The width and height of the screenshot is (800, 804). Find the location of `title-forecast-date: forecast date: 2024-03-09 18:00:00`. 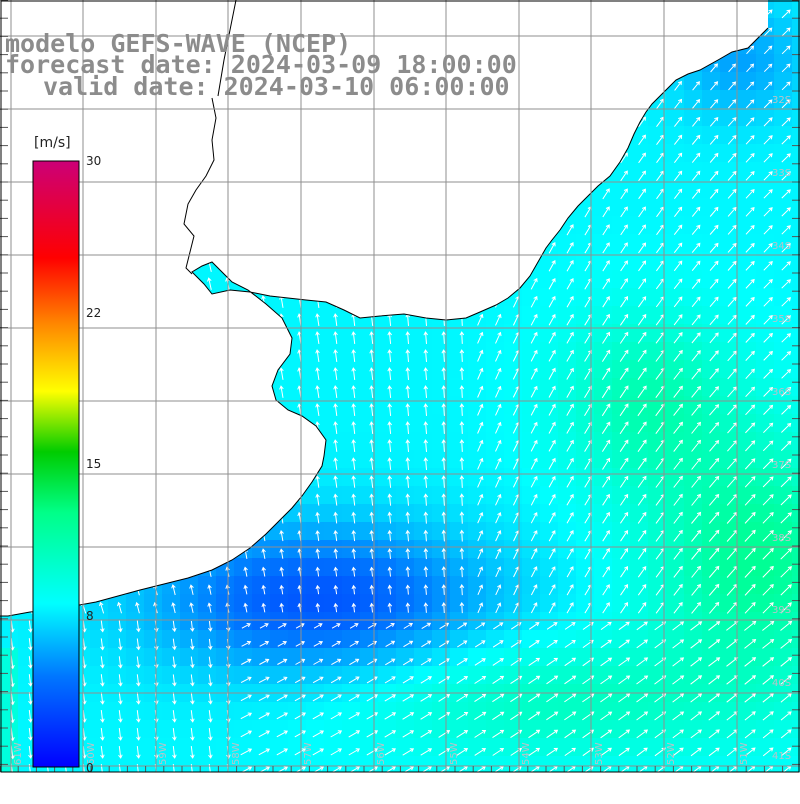

title-forecast-date: forecast date: 2024-03-09 18:00:00 is located at coordinates (261, 64).